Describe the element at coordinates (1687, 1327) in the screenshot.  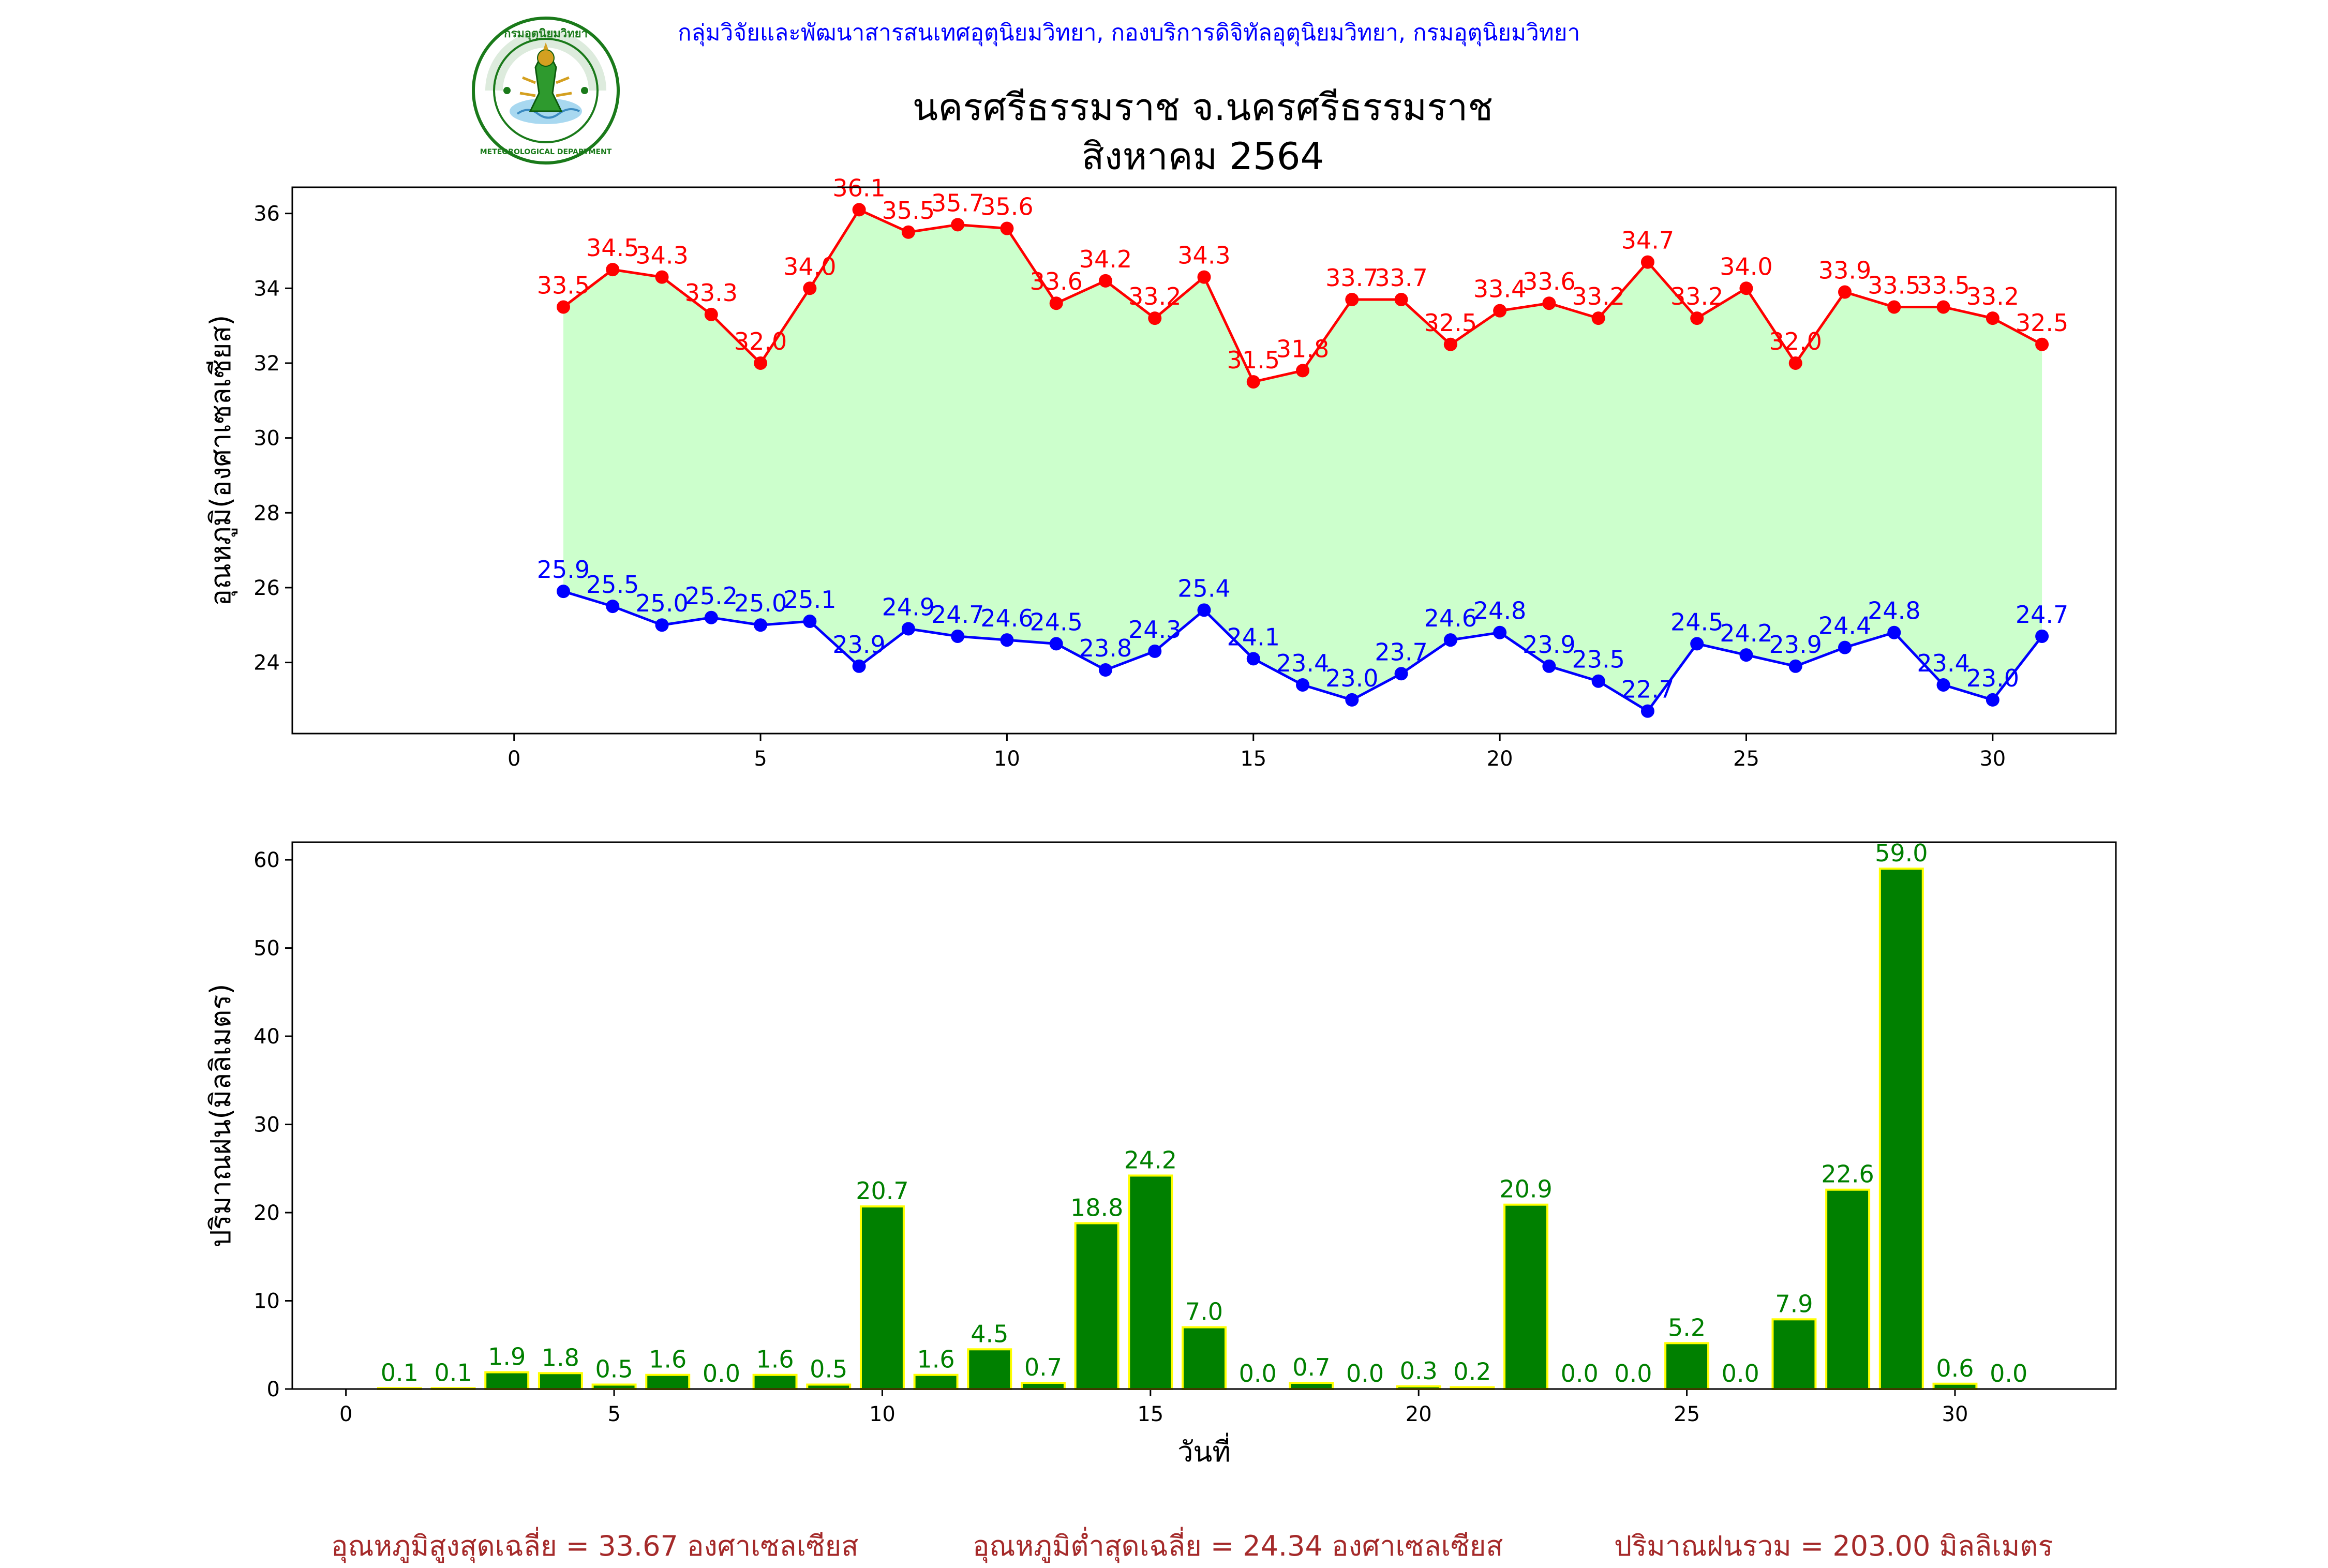
I see `rain-data-label: 5.2` at that location.